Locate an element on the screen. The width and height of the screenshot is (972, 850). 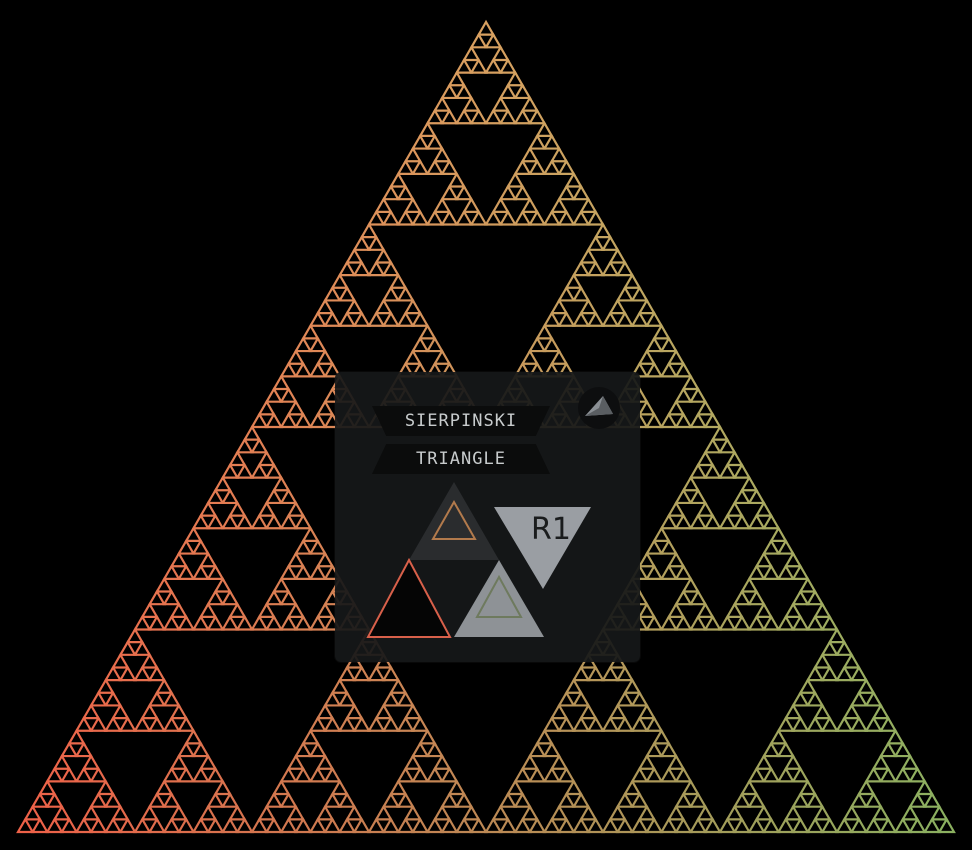
pyramid-icon is located at coordinates (599, 408).